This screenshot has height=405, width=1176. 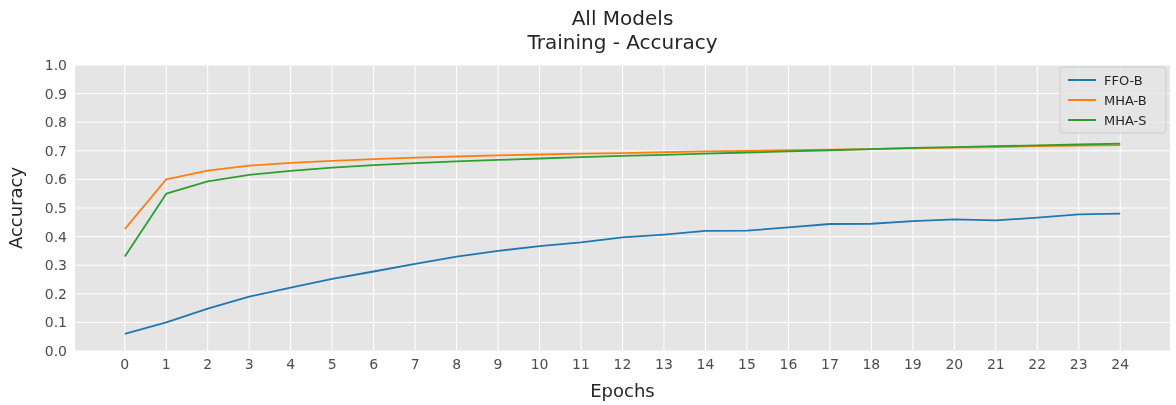 I want to click on x-tick-label: 14, so click(x=705, y=364).